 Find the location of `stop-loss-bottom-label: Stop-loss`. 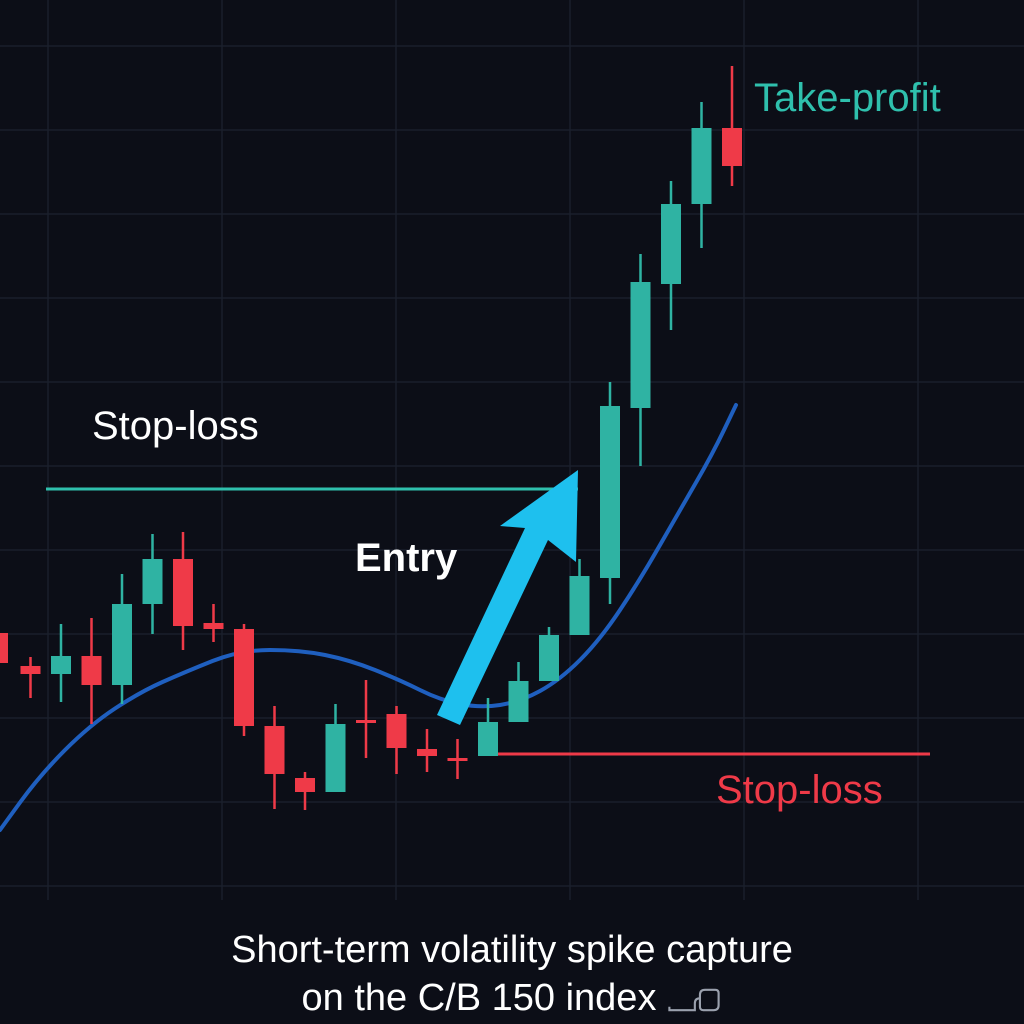

stop-loss-bottom-label: Stop-loss is located at coordinates (799, 790).